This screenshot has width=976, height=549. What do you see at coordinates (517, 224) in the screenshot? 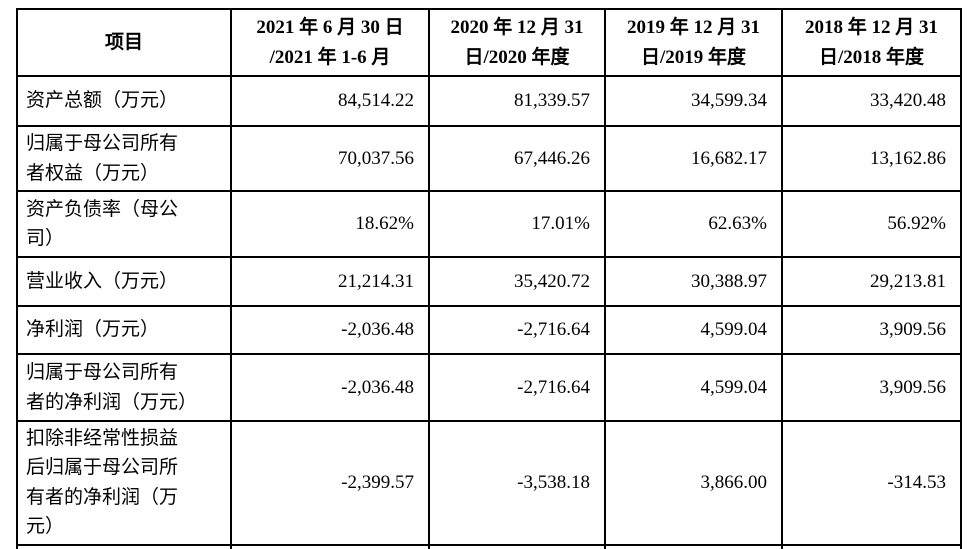
I see `cell-value: 17.01%` at bounding box center [517, 224].